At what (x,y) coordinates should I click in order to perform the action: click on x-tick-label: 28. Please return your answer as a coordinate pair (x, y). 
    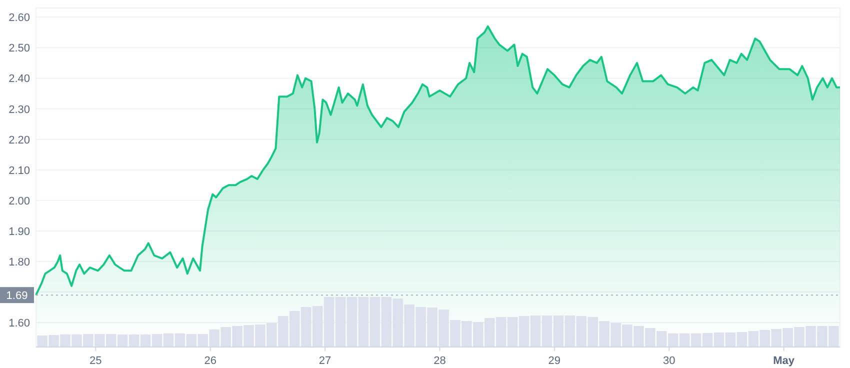
    Looking at the image, I should click on (440, 361).